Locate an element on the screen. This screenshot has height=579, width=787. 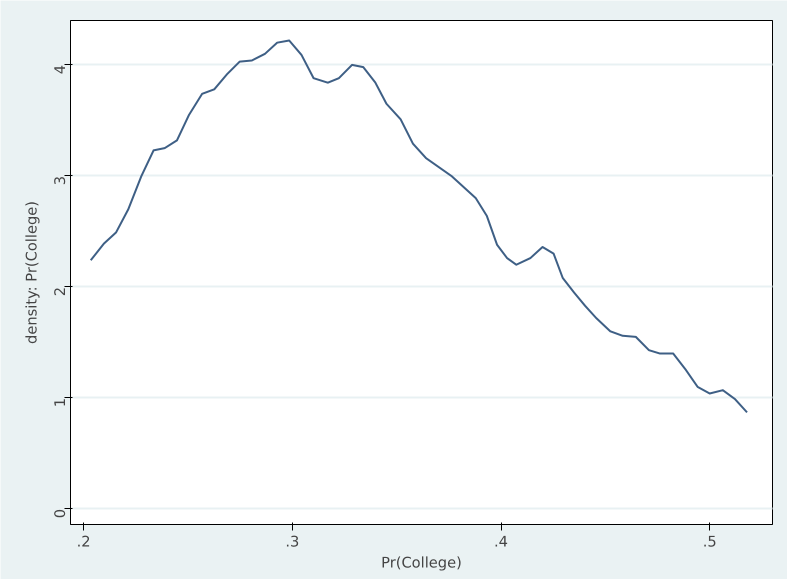
y-axis-title: density: Pr(College) is located at coordinates (32, 272).